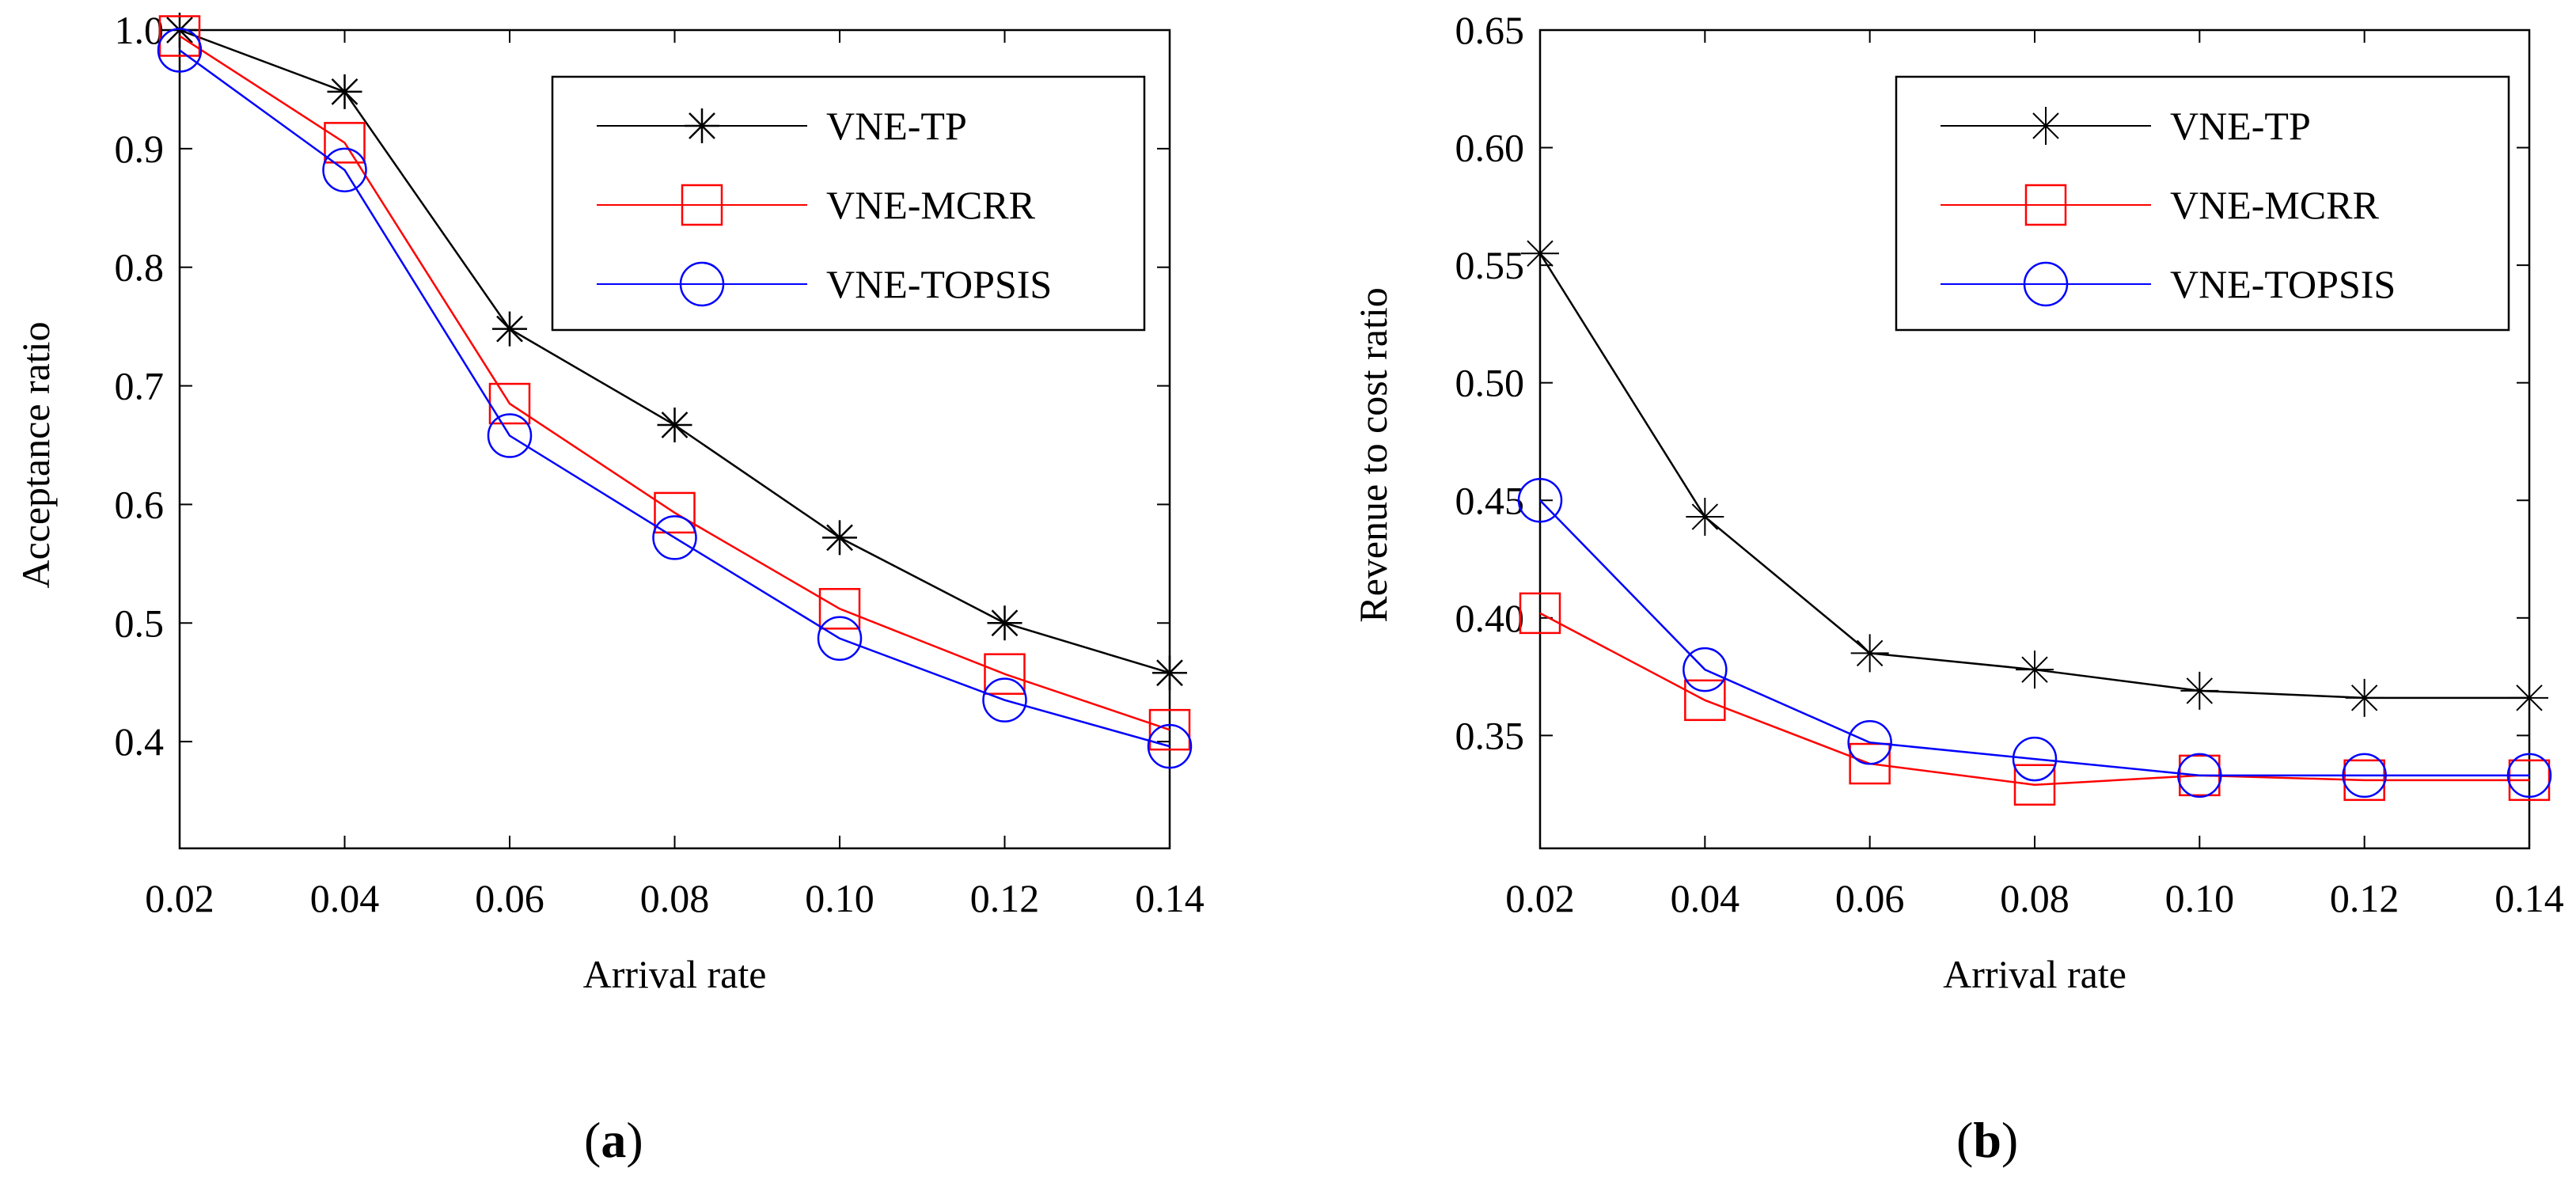 The height and width of the screenshot is (1191, 2576). What do you see at coordinates (1490, 500) in the screenshot?
I see `y-tick-label: 0.45` at bounding box center [1490, 500].